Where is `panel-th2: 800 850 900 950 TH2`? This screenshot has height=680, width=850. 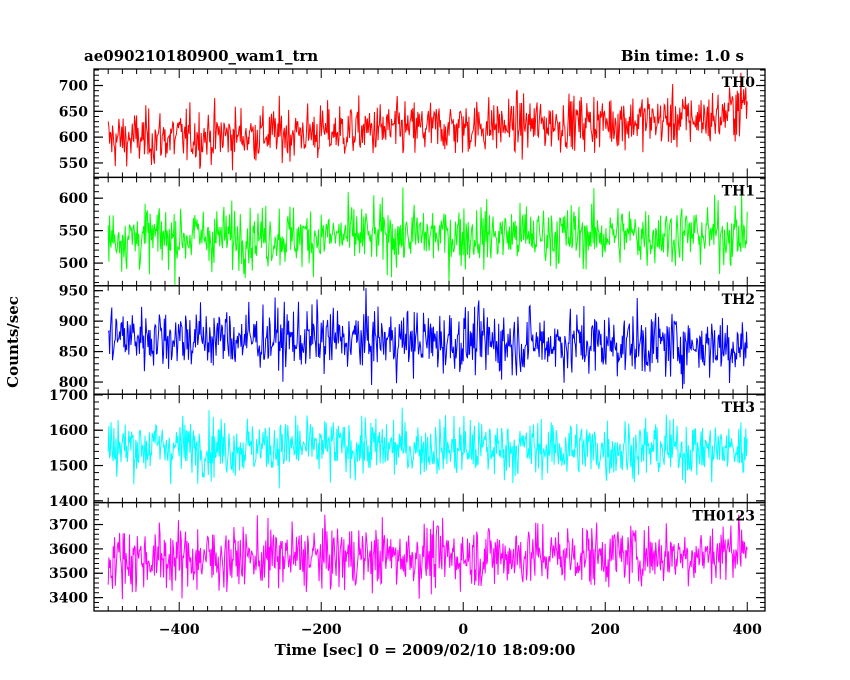
panel-th2: 800 850 900 950 TH2 is located at coordinates (412, 339).